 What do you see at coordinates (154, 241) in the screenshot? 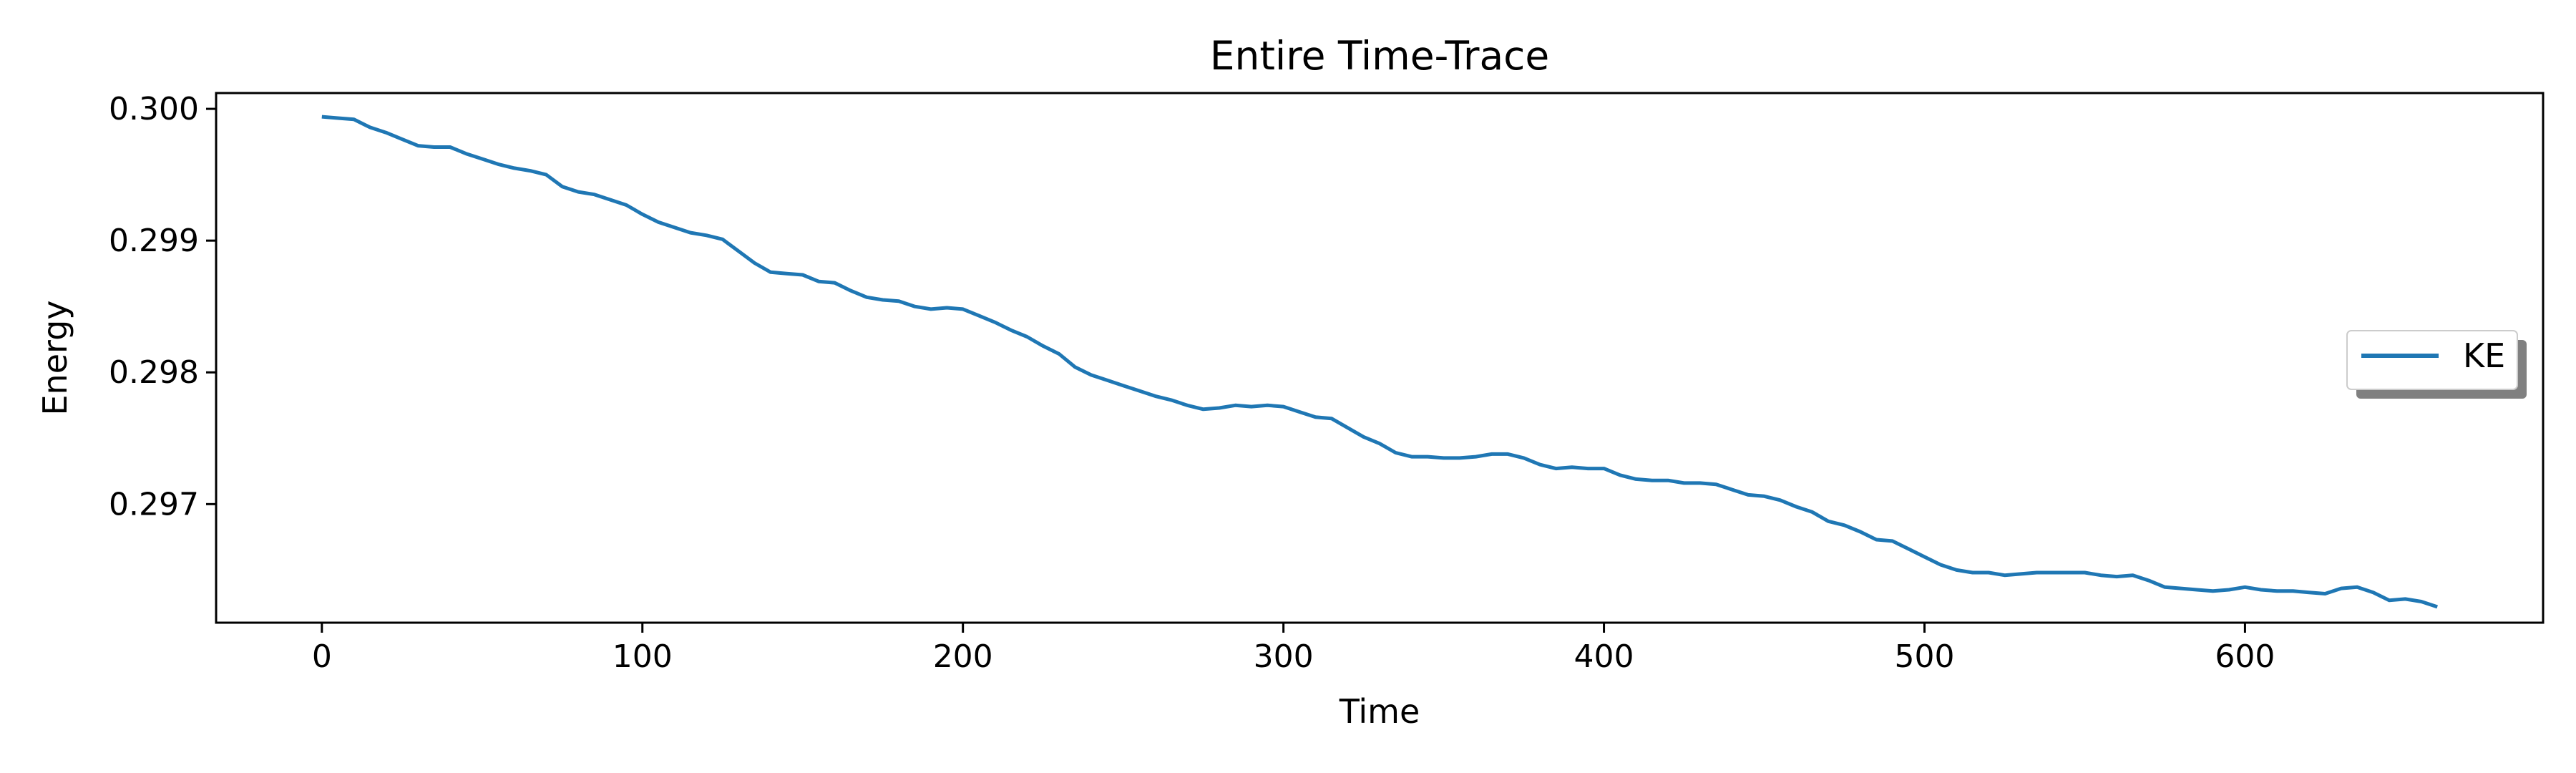
I see `y-tick-label: 0.299` at bounding box center [154, 241].